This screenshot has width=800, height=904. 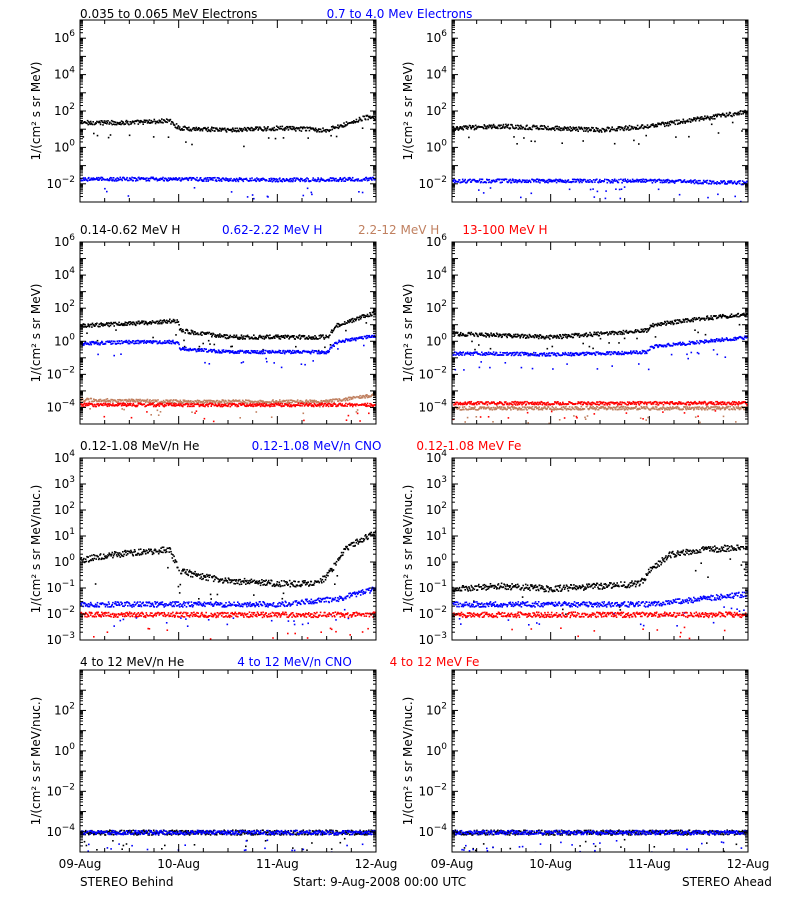 What do you see at coordinates (229, 157) in the screenshot?
I see `plot-data` at bounding box center [229, 157].